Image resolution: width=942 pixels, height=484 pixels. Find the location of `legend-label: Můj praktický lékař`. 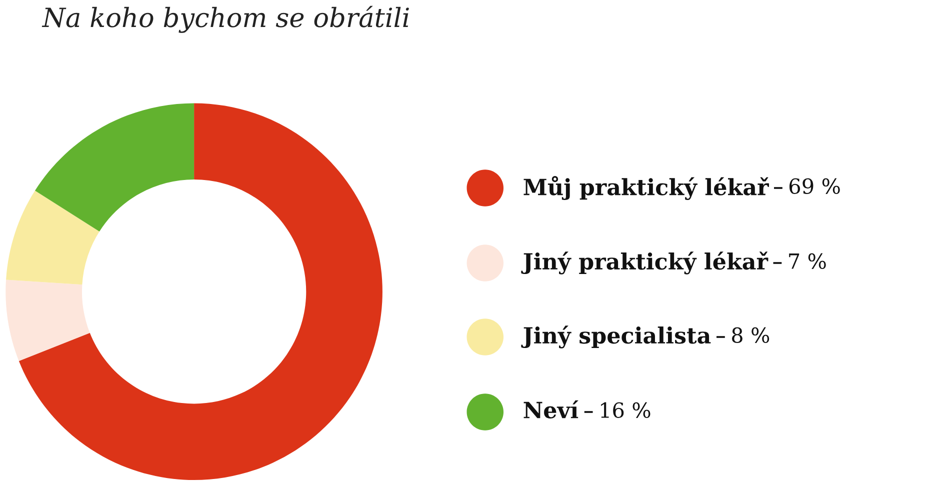

legend-label: Můj praktický lékař is located at coordinates (646, 188).